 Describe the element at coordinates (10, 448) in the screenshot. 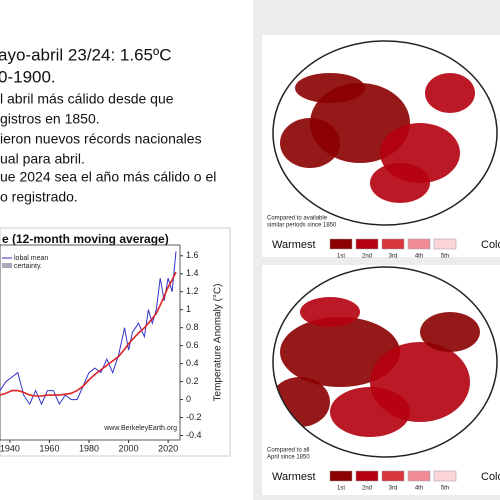

I see `x-tick-label: 1940` at that location.